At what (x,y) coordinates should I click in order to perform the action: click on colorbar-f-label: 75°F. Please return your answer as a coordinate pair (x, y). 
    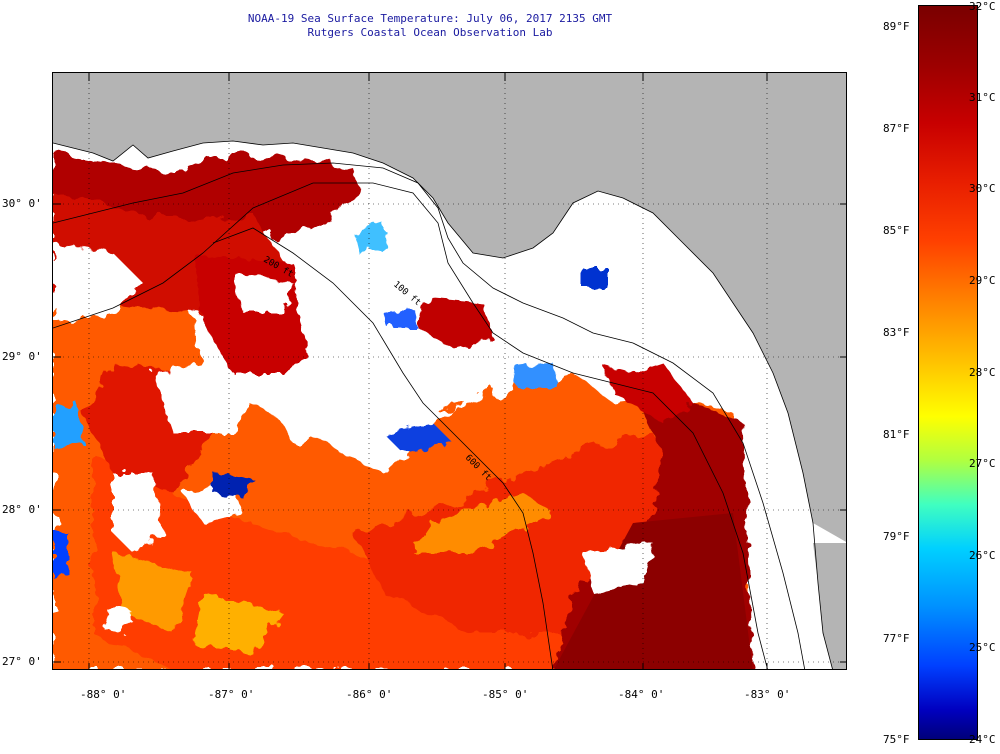
    Looking at the image, I should click on (896, 739).